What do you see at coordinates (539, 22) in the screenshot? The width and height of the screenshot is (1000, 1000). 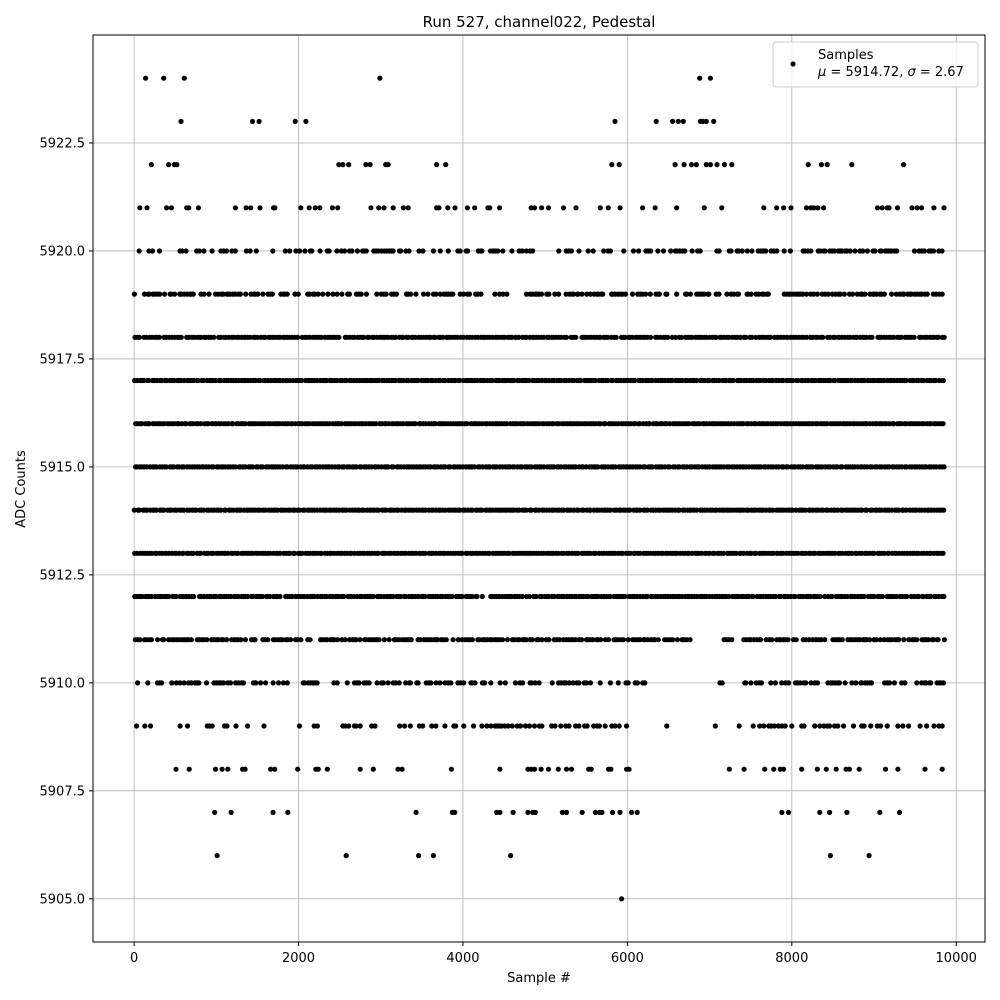 I see `chart-title: Run 527, channel022, Pedestal` at bounding box center [539, 22].